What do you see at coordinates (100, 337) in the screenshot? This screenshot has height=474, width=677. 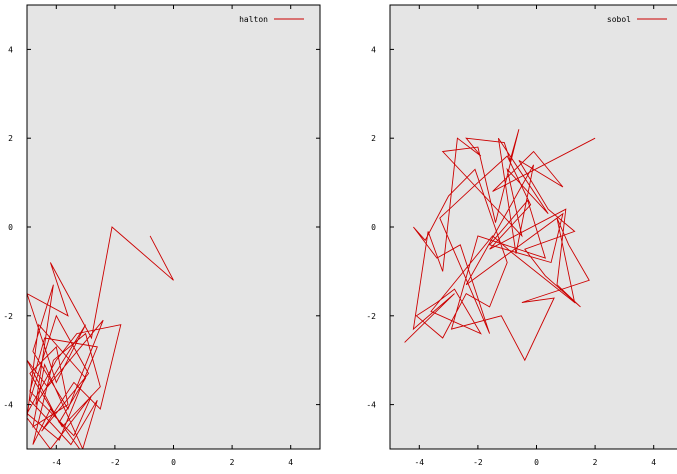 I see `series-line-halton` at bounding box center [100, 337].